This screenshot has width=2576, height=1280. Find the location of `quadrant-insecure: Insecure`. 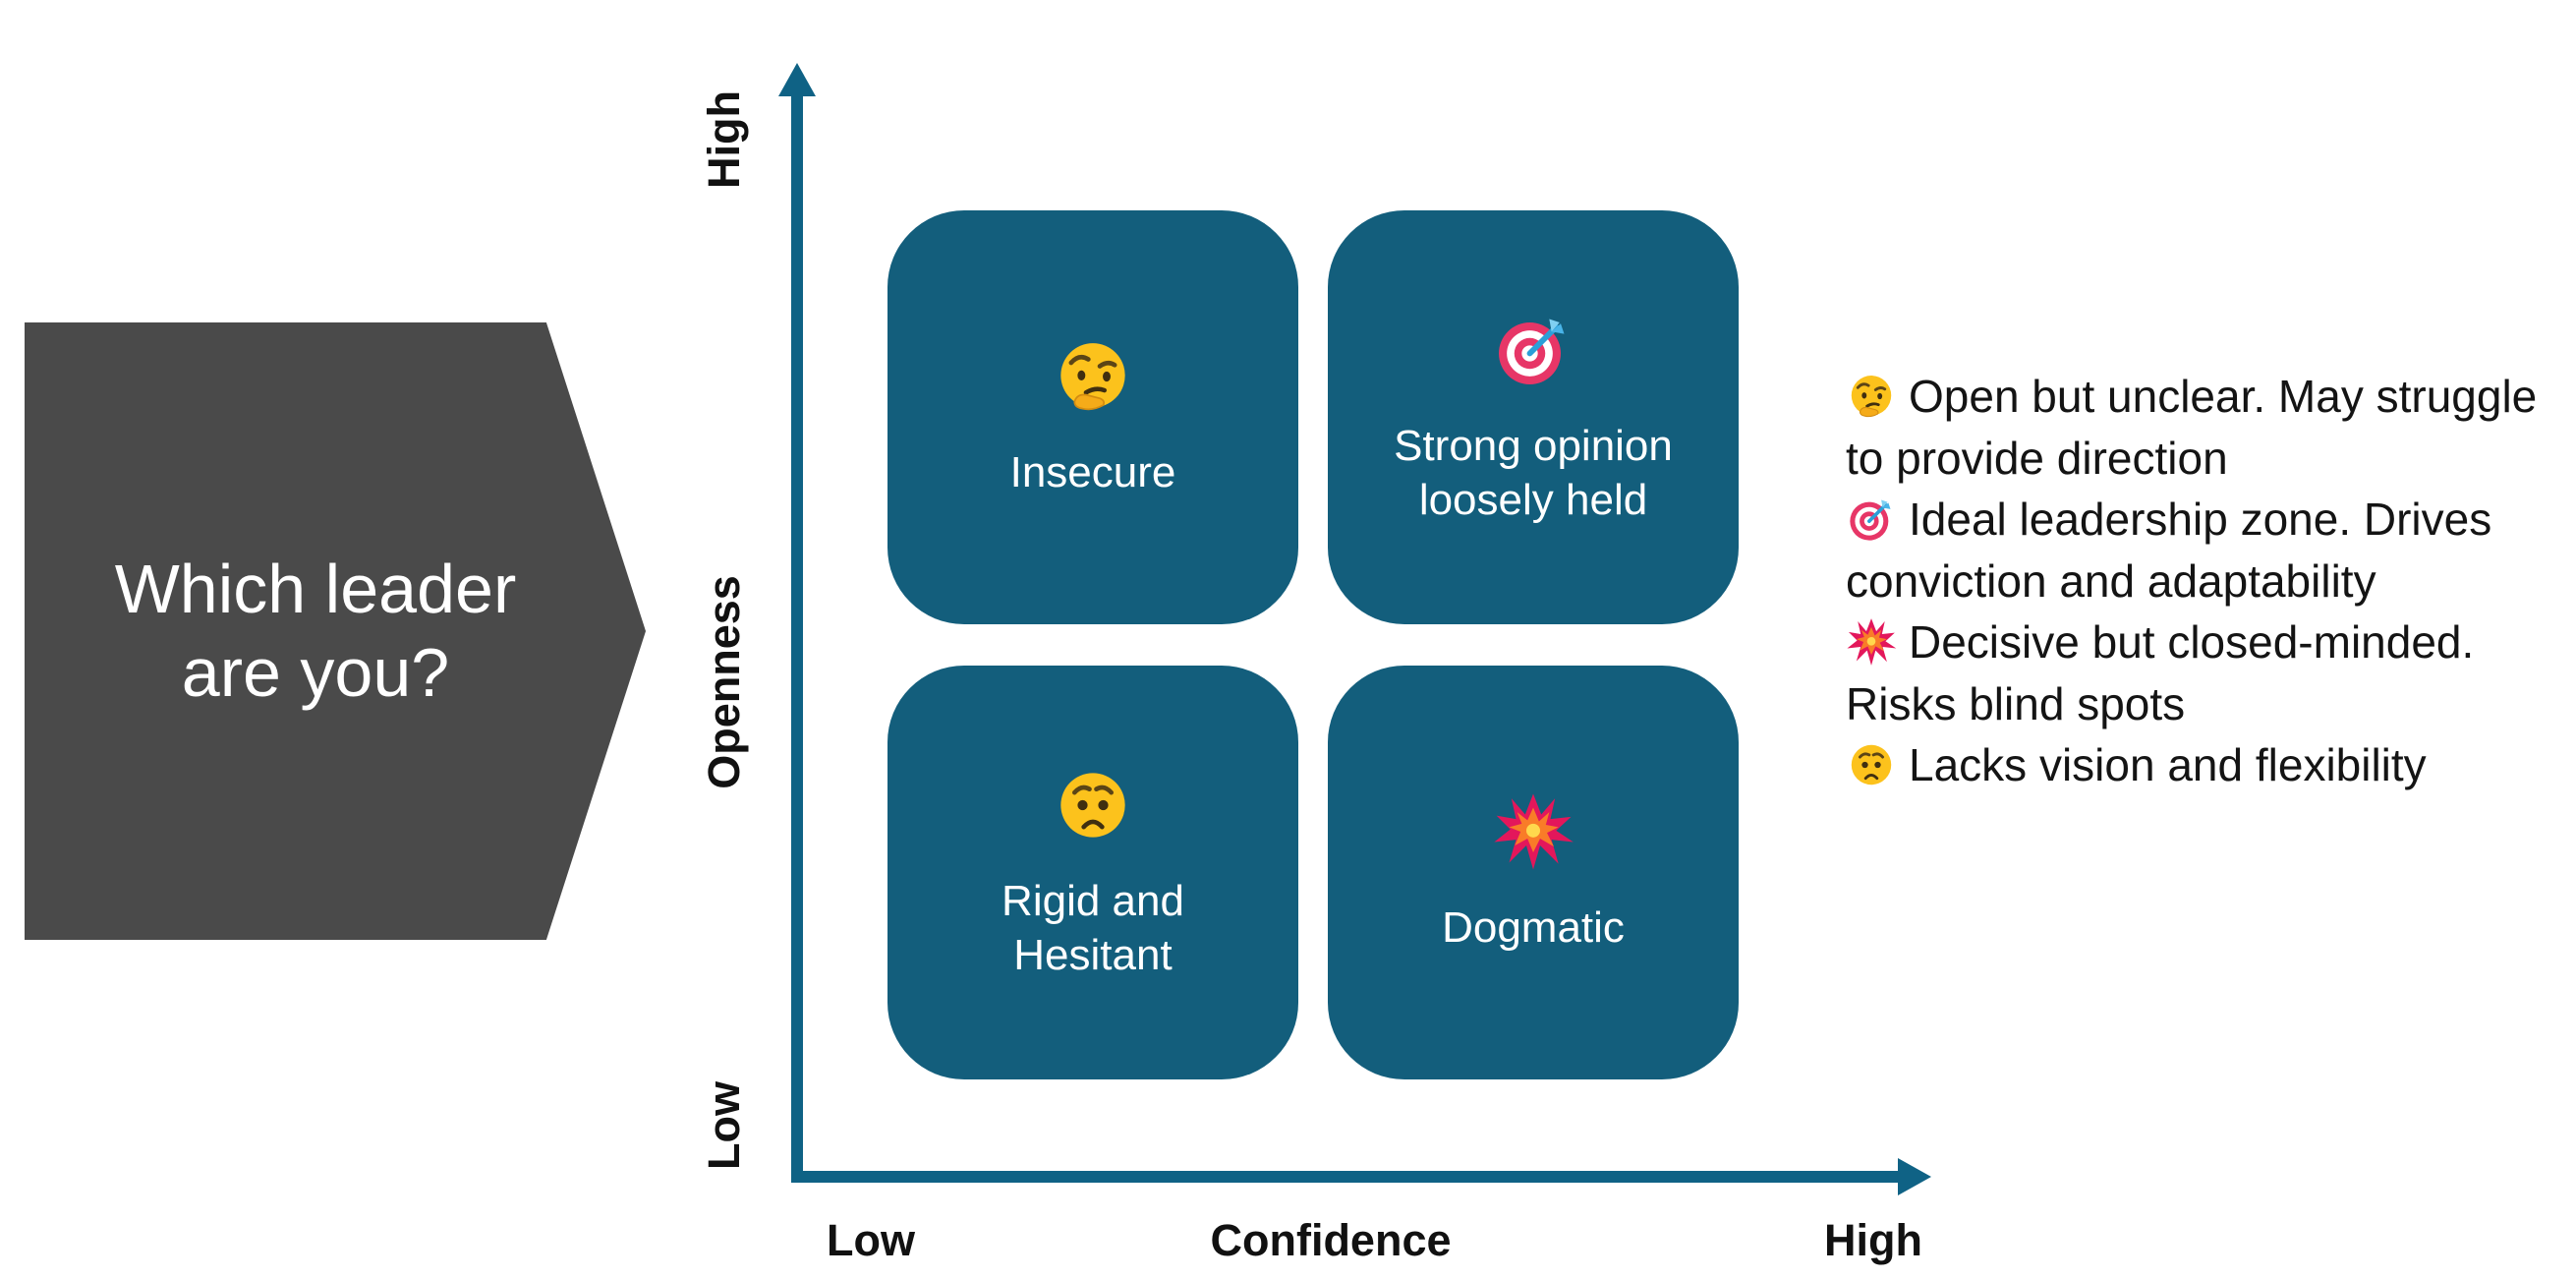

quadrant-insecure: Insecure is located at coordinates (1093, 417).